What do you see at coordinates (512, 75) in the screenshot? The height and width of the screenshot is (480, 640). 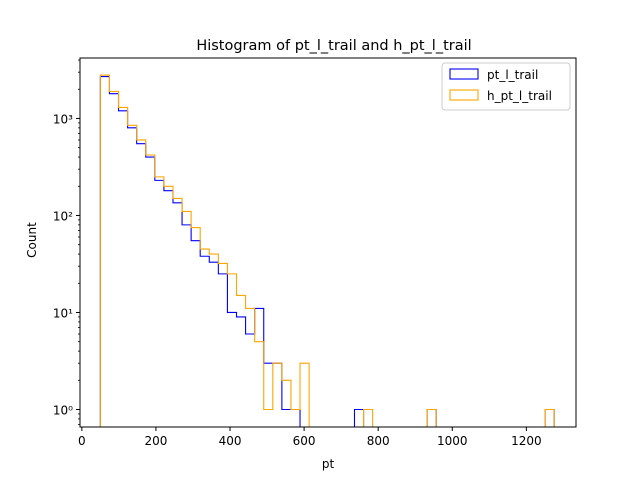 I see `legend-label-1: pt_l_trail` at bounding box center [512, 75].